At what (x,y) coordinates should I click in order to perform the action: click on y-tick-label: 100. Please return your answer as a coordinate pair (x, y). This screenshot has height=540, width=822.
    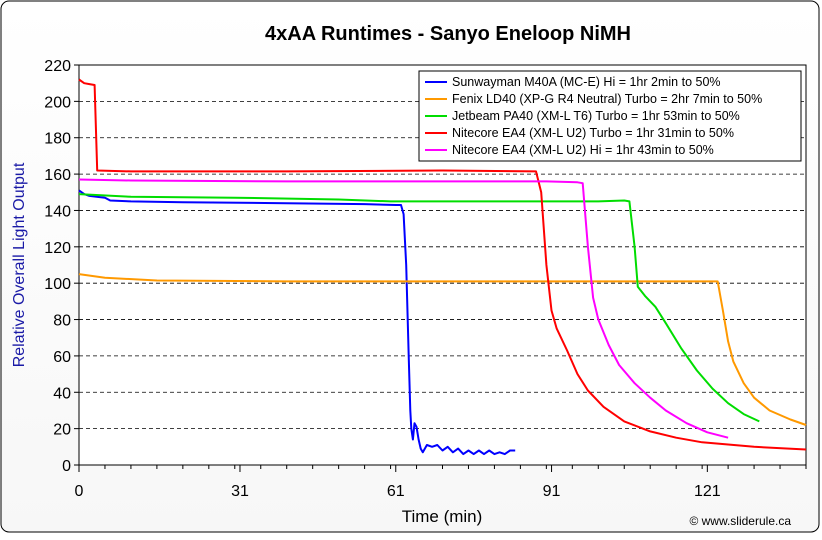
    Looking at the image, I should click on (57, 284).